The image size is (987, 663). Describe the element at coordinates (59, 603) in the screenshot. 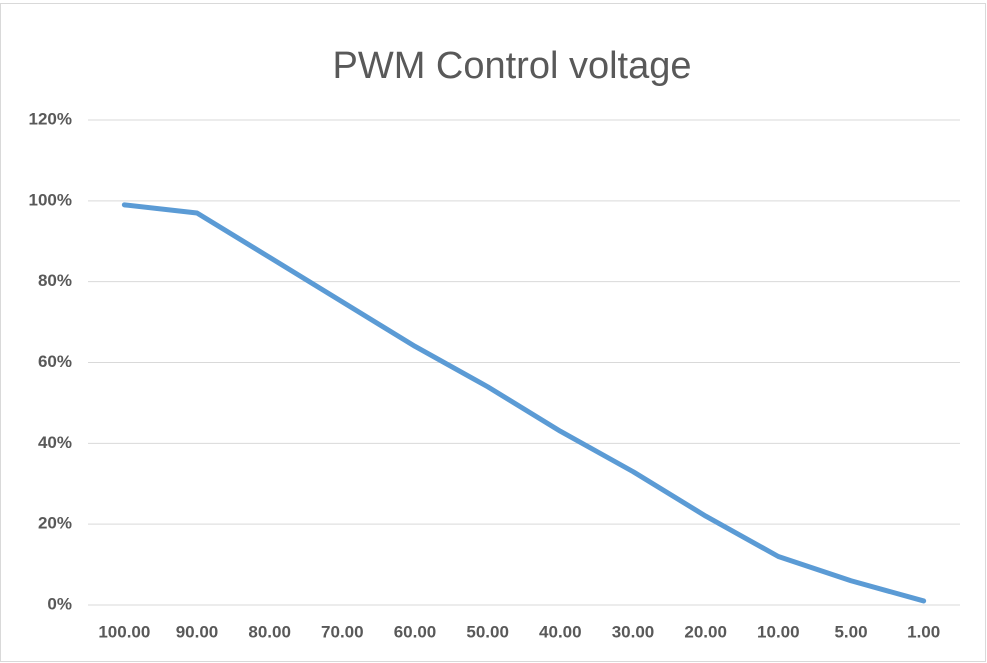

I see `y-tick-label: 0%` at that location.